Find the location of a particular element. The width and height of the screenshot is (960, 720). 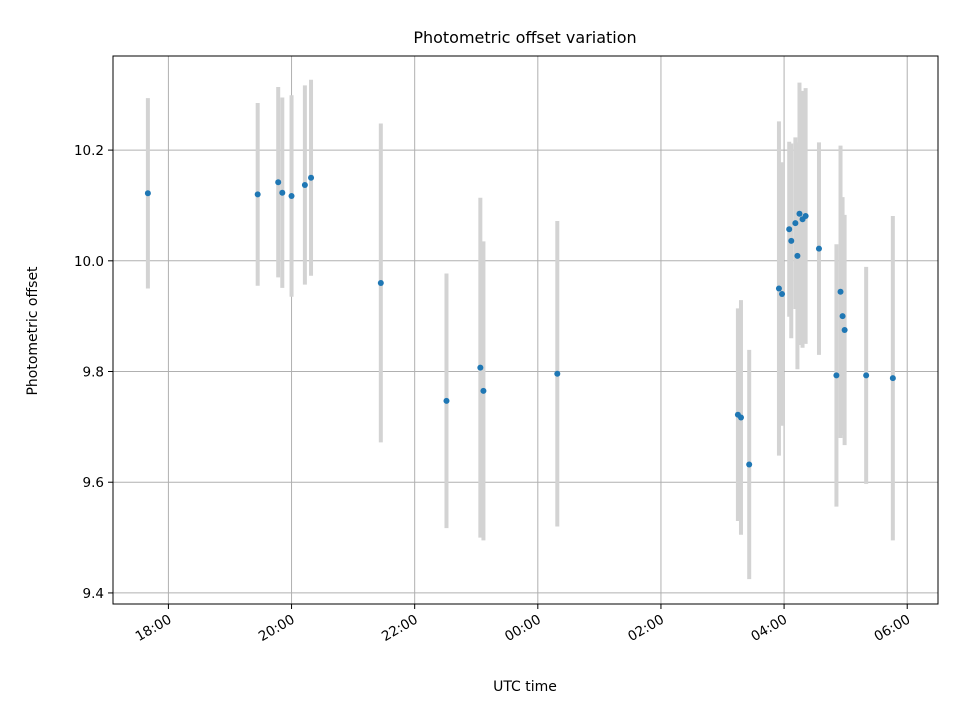

chart-title: Photometric offset variation is located at coordinates (524, 37).